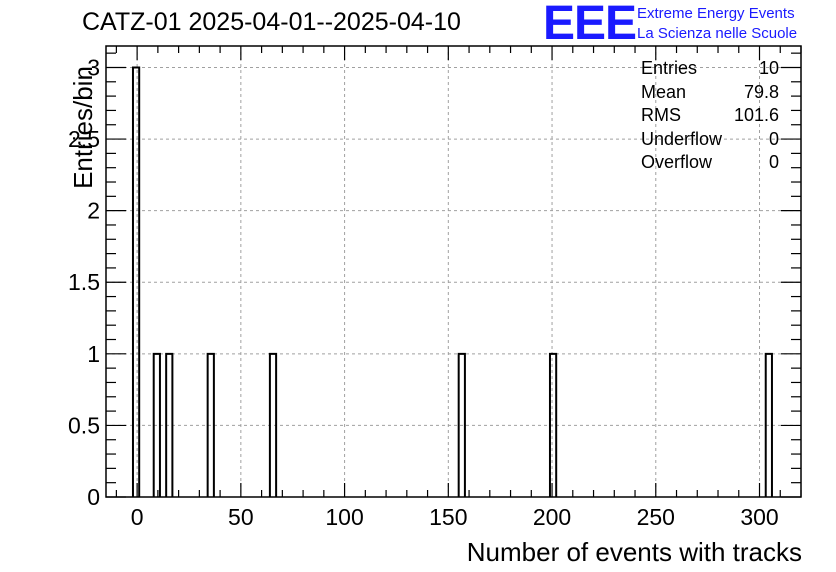 This screenshot has width=836, height=572. What do you see at coordinates (241, 517) in the screenshot?
I see `x-tick-label: 50` at bounding box center [241, 517].